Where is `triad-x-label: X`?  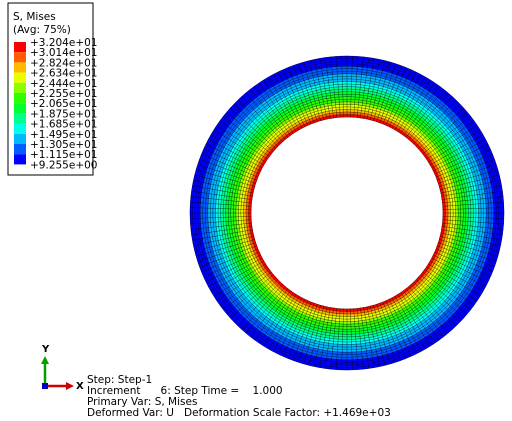 triad-x-label: X is located at coordinates (80, 386).